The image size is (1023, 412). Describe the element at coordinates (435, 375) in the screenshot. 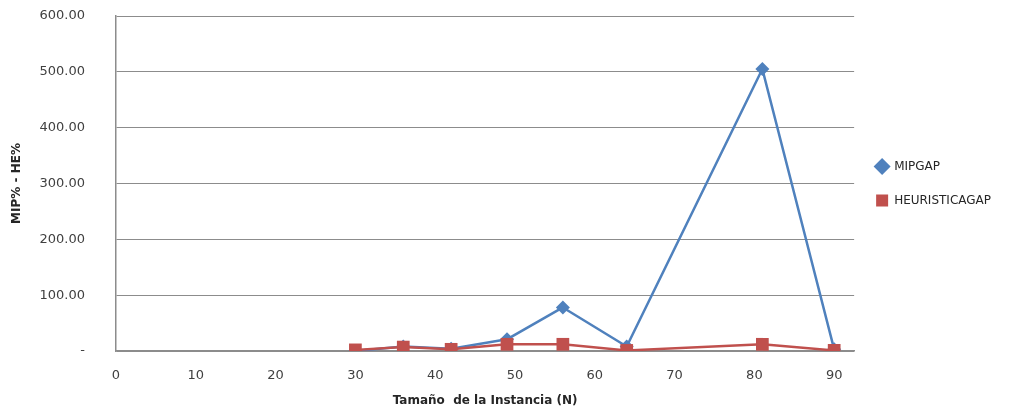

I see `x-tick-label: 40` at that location.